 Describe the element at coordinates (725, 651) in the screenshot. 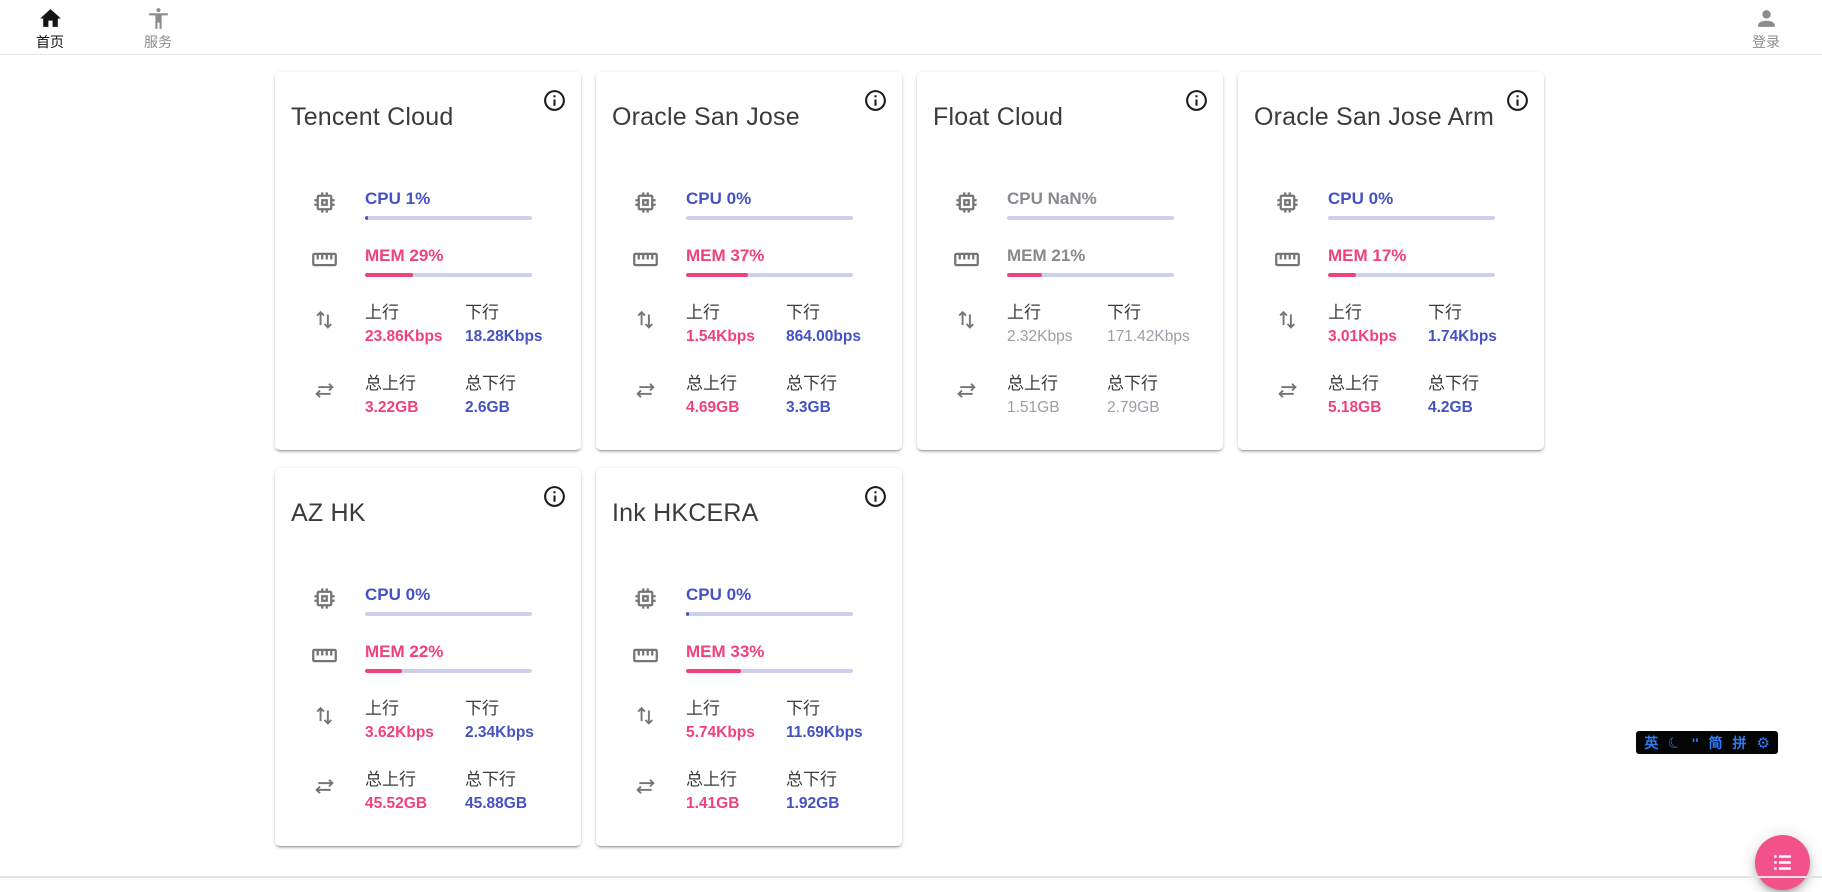

I see `mem-usage-text: MEM 33%` at that location.